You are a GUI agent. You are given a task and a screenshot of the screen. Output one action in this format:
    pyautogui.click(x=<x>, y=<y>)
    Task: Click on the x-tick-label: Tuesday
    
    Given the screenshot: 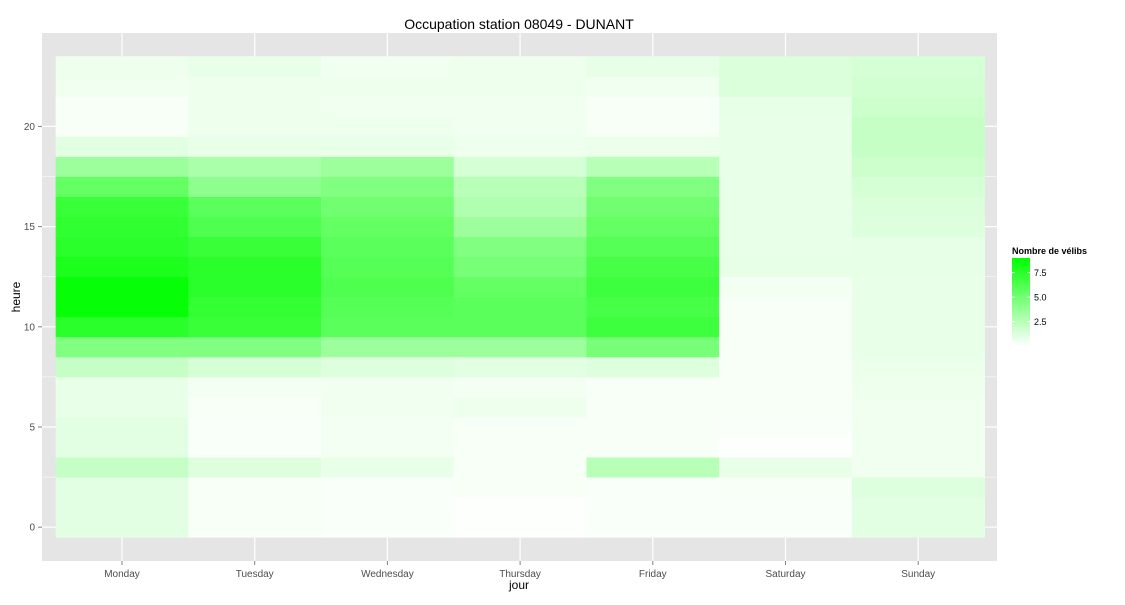 What is the action you would take?
    pyautogui.click(x=255, y=574)
    